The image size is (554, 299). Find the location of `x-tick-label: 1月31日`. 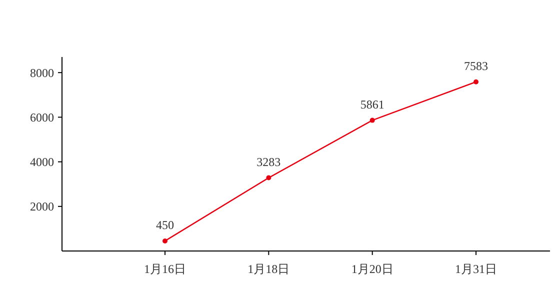

x-tick-label: 1月31日 is located at coordinates (476, 269).